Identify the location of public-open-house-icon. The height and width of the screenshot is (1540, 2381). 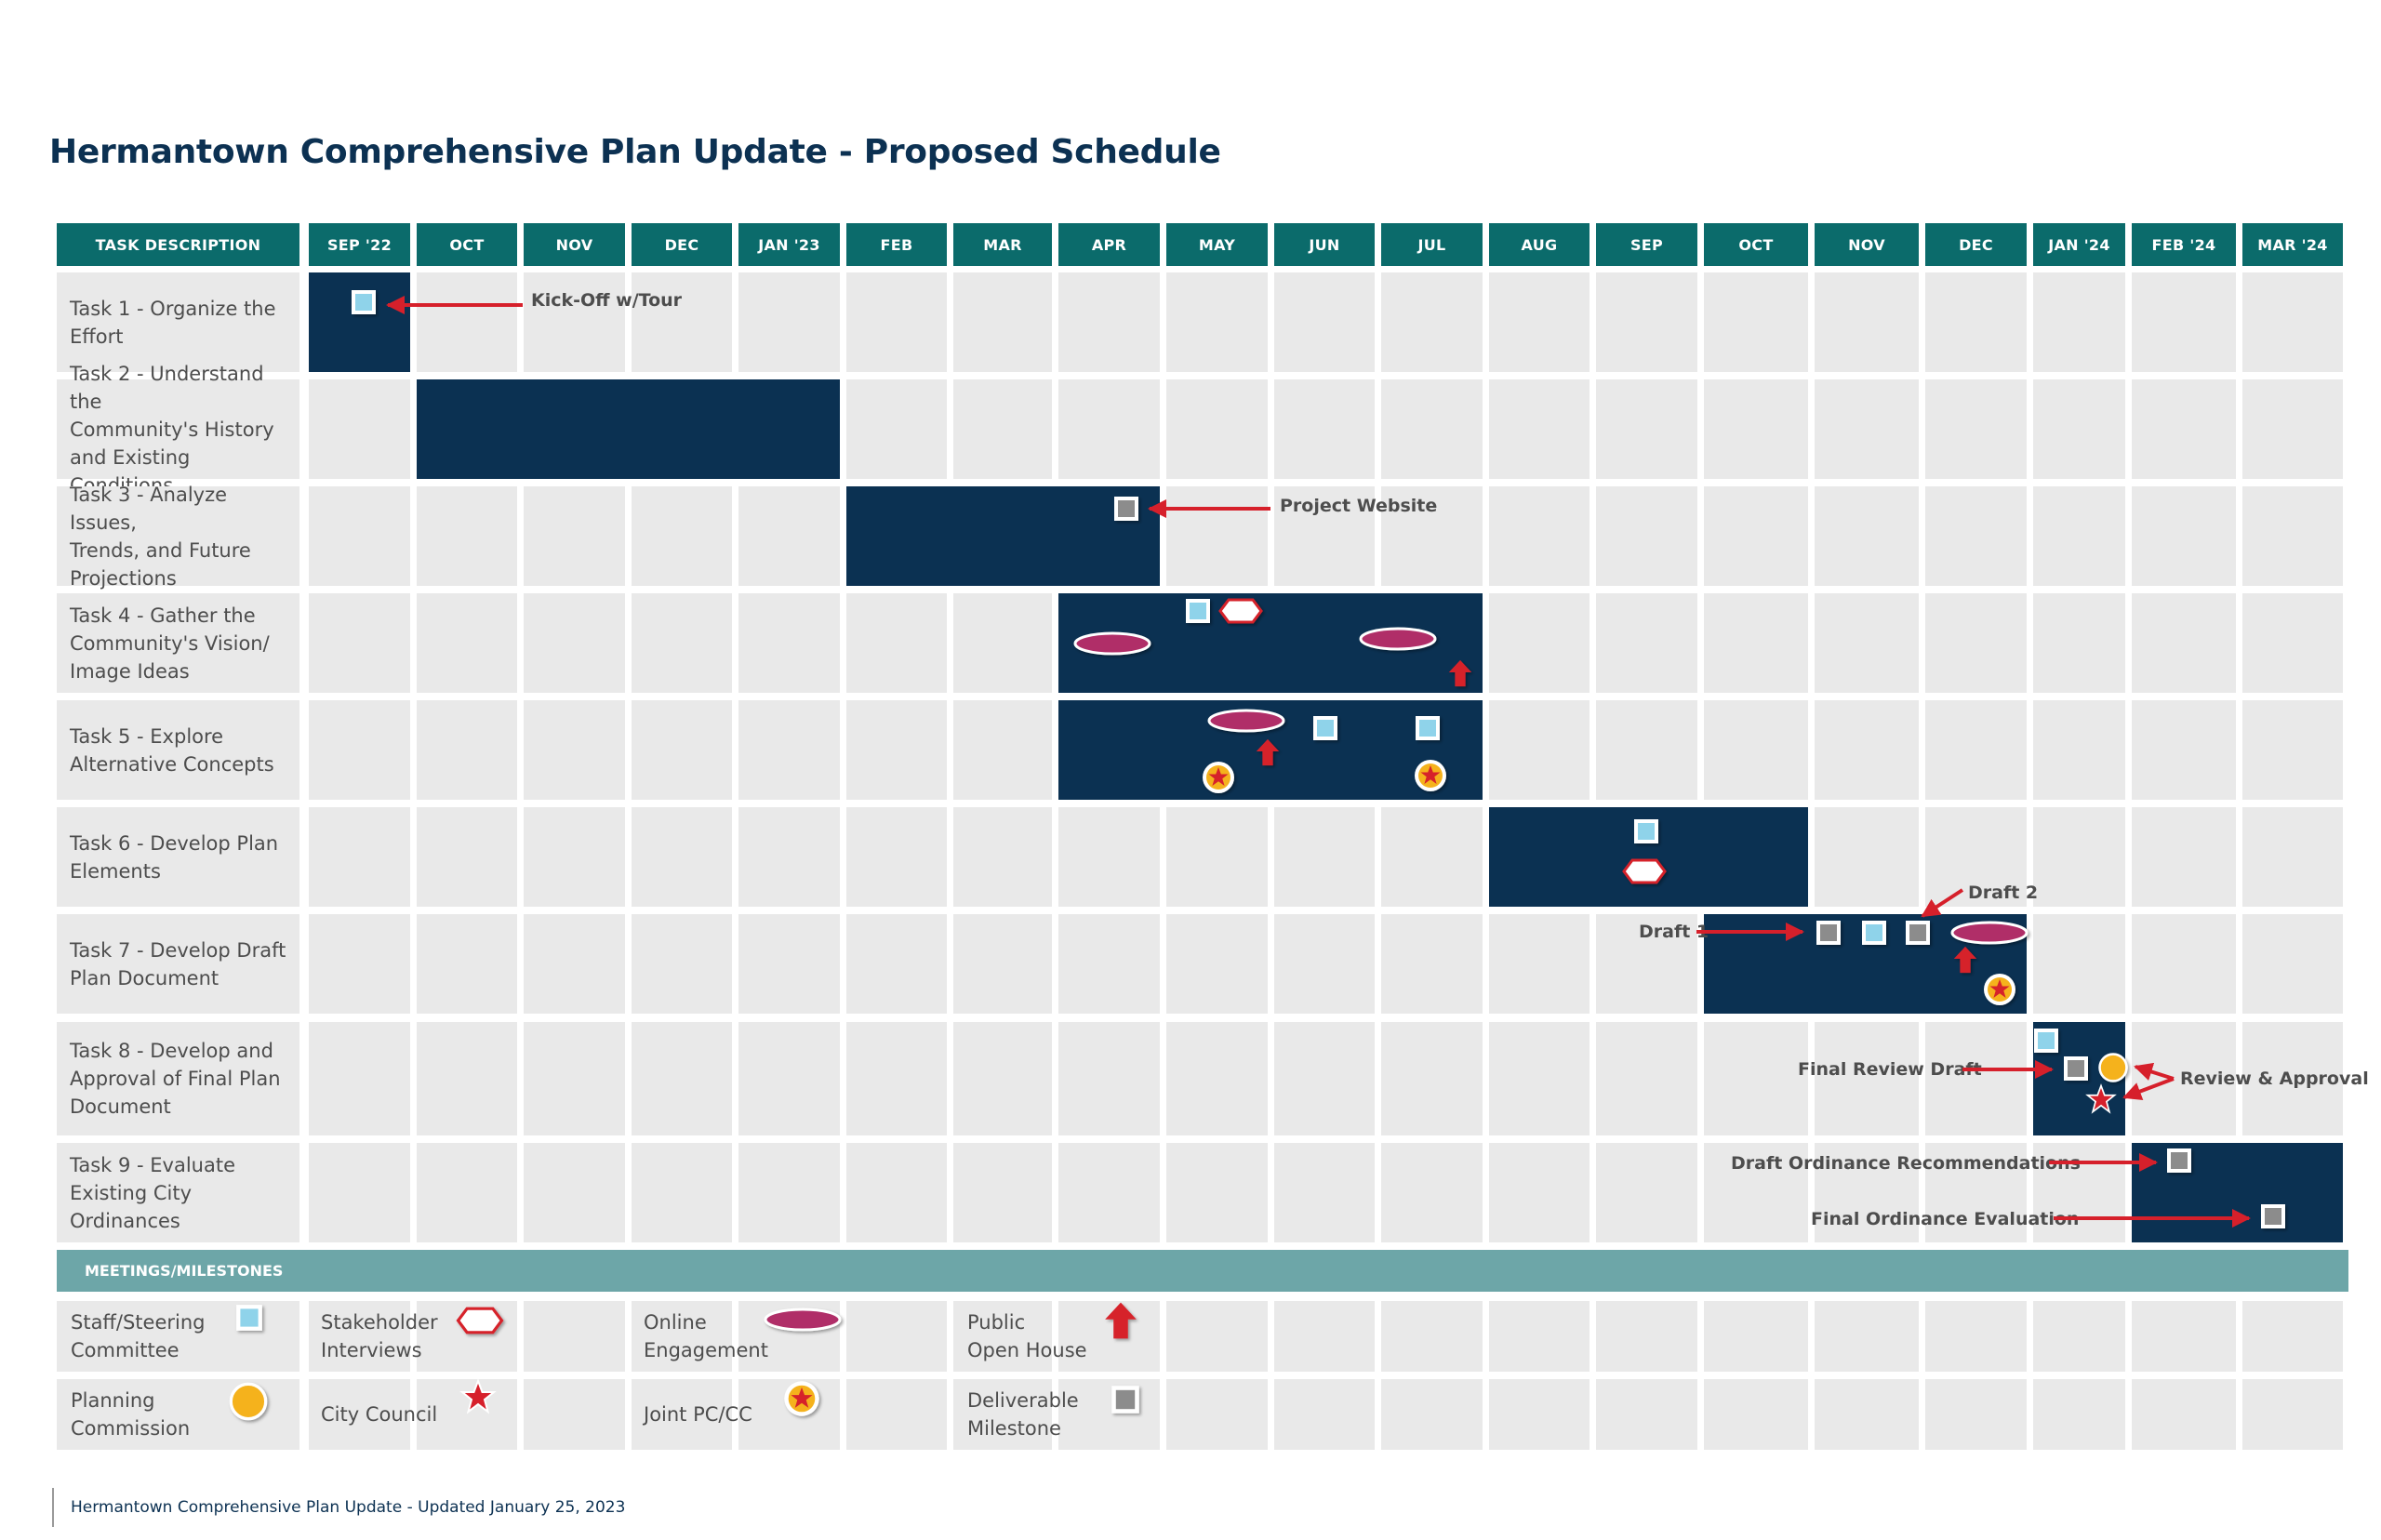
(1460, 673).